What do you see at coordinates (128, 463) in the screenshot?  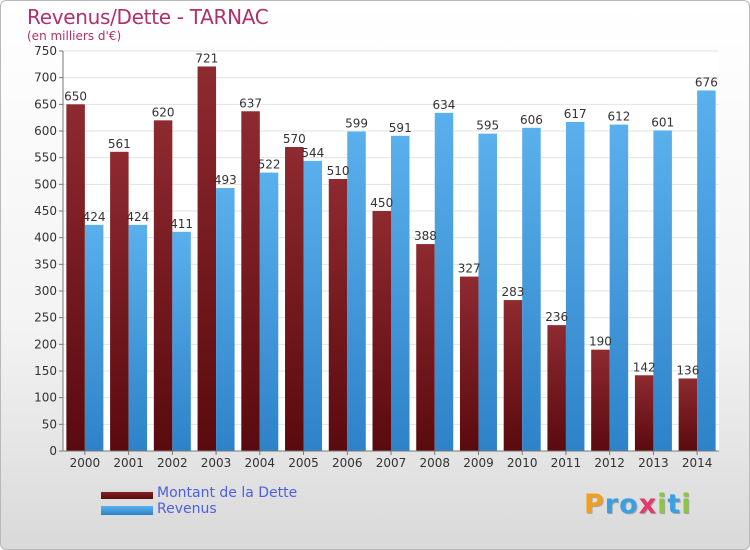 I see `x-tick-label: 2001` at bounding box center [128, 463].